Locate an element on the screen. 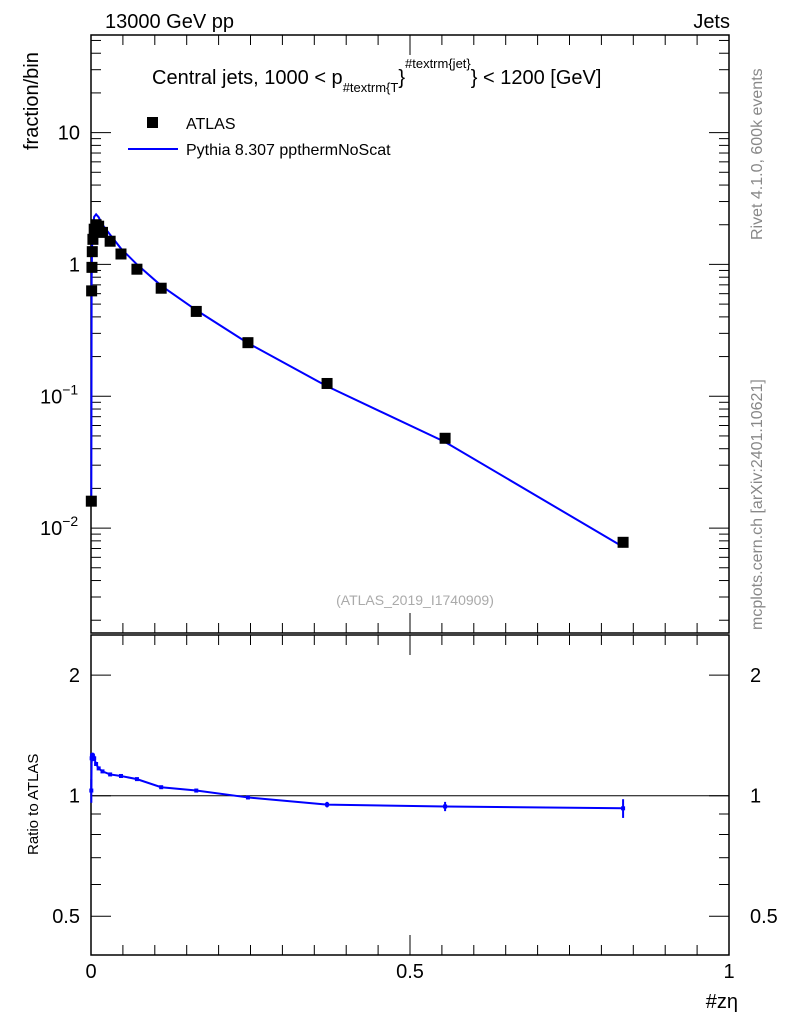  side-label-top: Rivet 4.1.0, 600k events is located at coordinates (757, 154).